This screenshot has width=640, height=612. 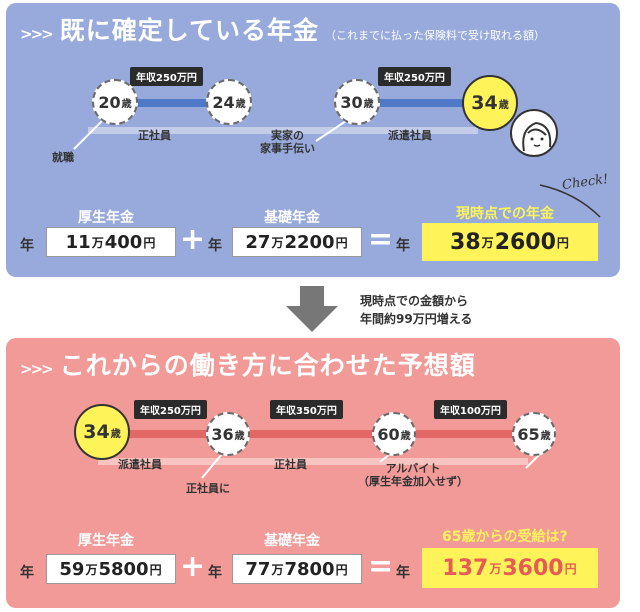 What do you see at coordinates (313, 461) in the screenshot?
I see `timeline-pink-band` at bounding box center [313, 461].